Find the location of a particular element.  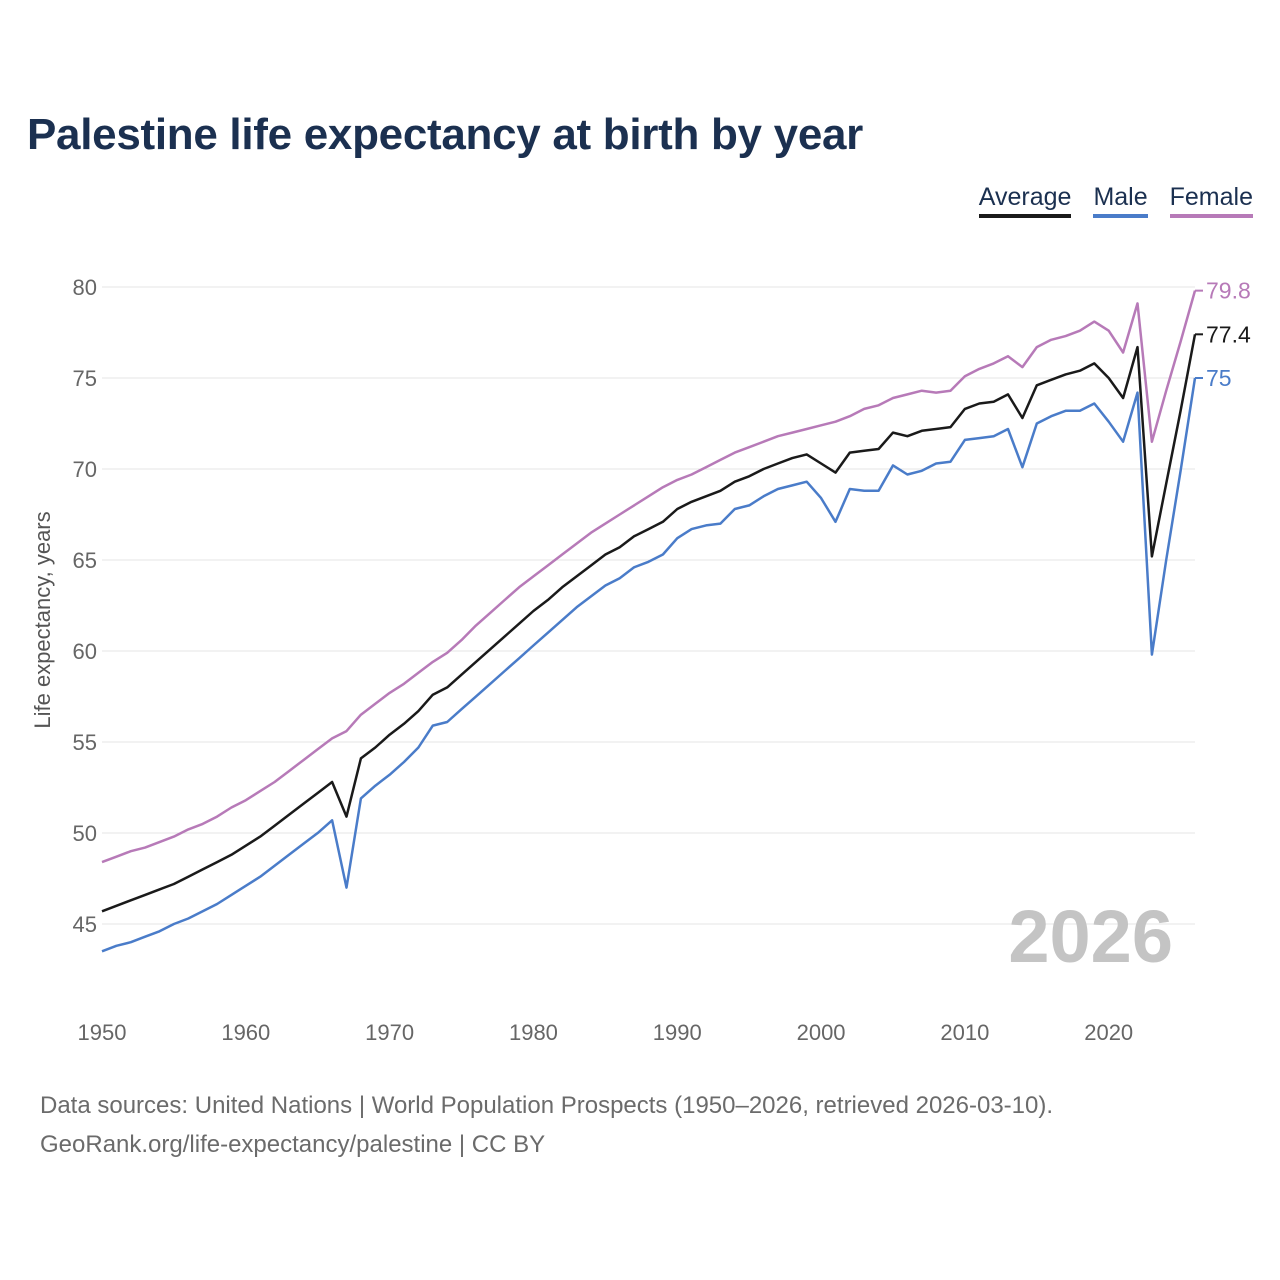

x-tick-label: 2000 is located at coordinates (821, 1032).